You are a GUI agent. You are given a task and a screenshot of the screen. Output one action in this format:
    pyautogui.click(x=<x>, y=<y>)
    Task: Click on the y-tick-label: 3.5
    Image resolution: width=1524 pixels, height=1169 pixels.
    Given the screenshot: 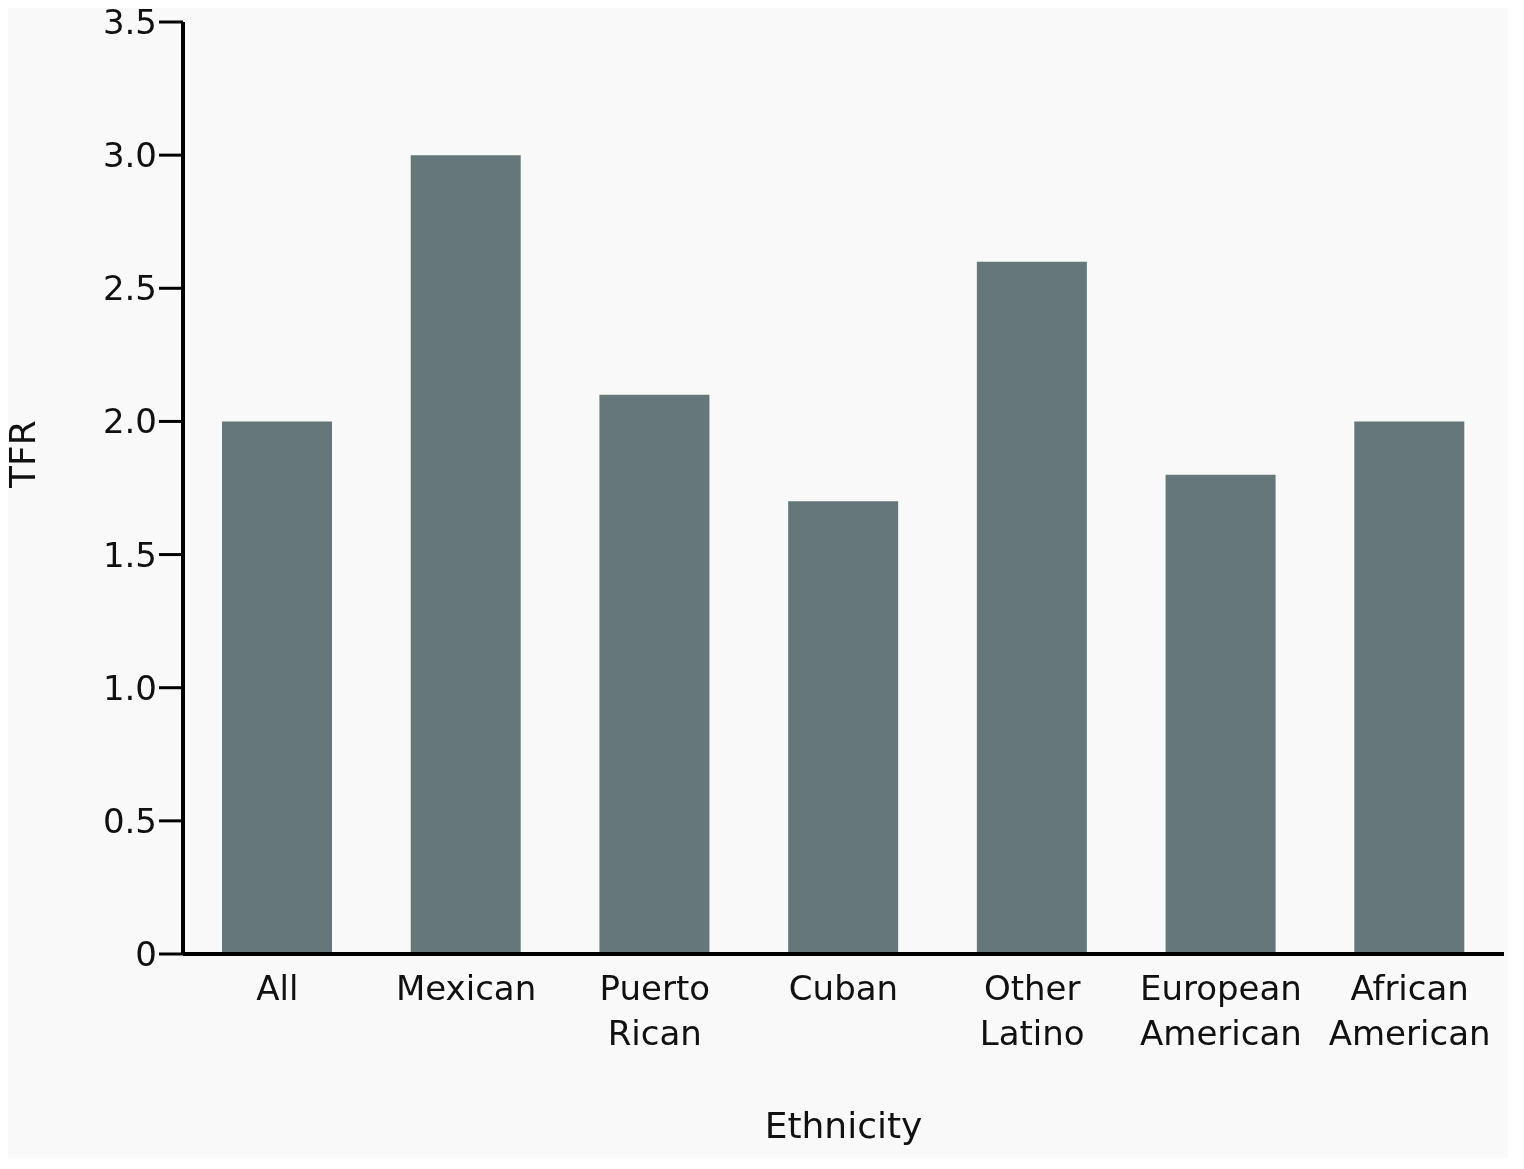 What is the action you would take?
    pyautogui.click(x=129, y=22)
    